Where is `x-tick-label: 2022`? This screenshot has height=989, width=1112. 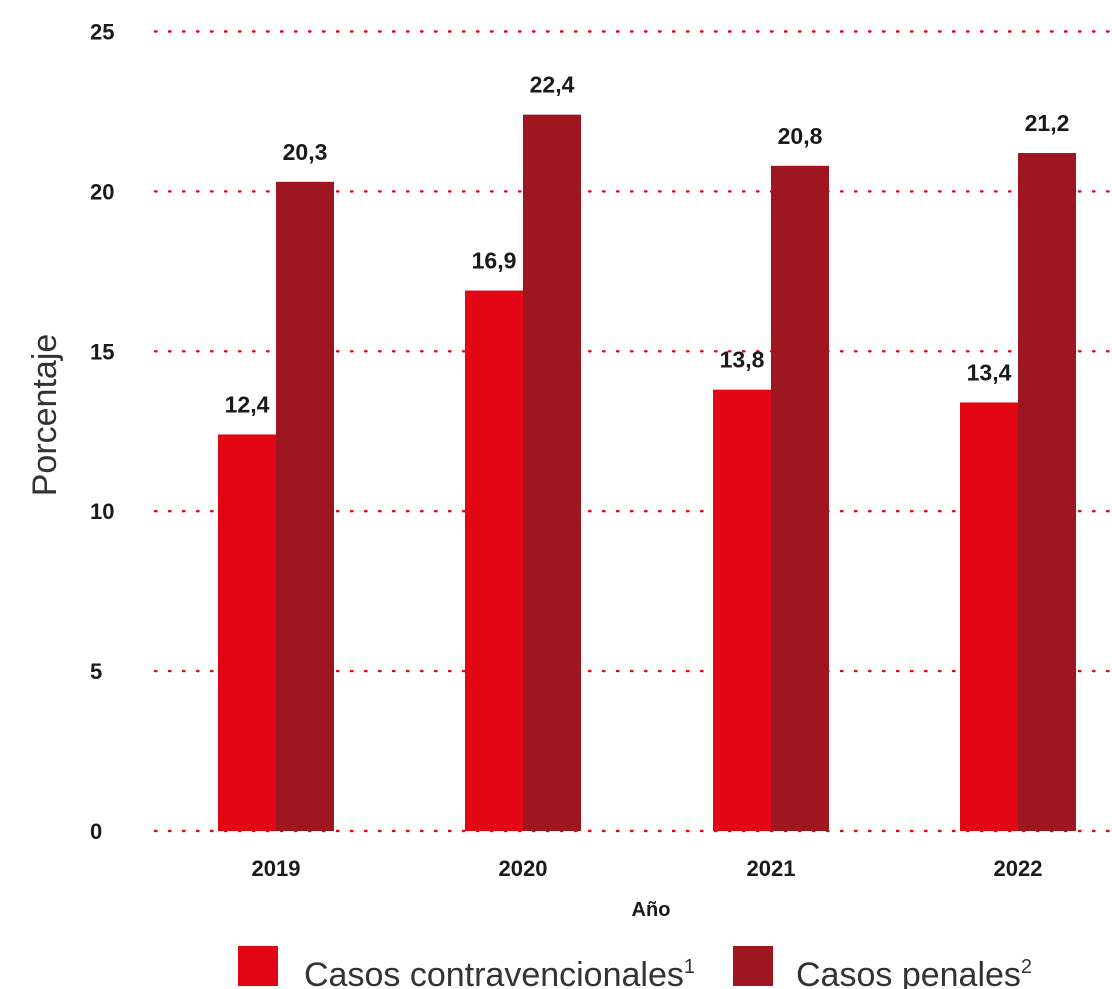
x-tick-label: 2022 is located at coordinates (1018, 868).